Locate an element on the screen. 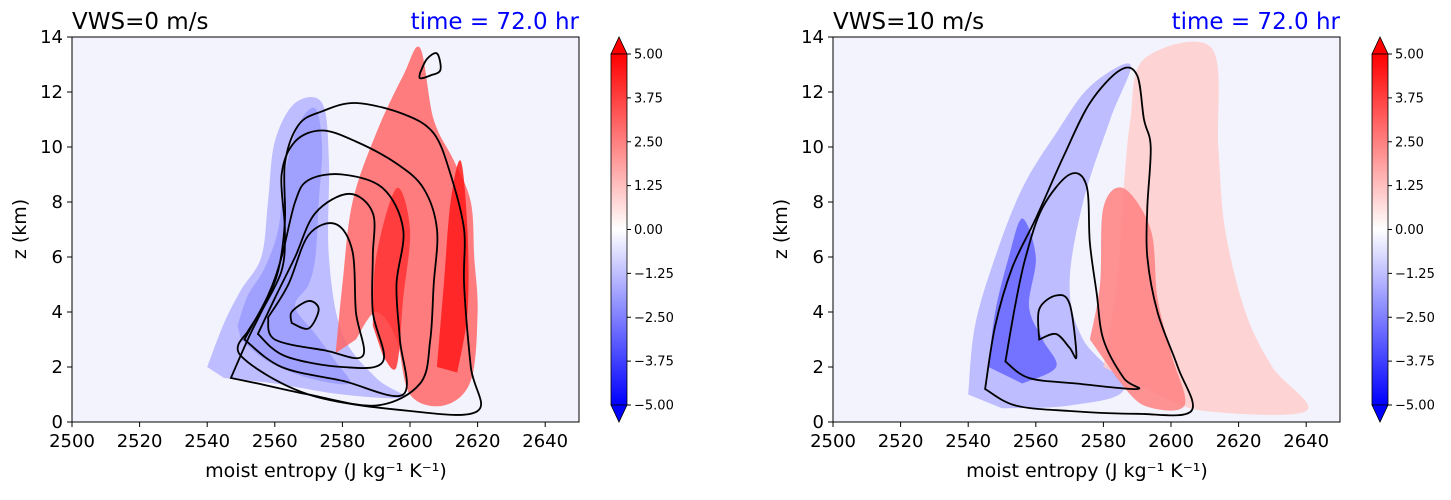  contour-lines-vws10 is located at coordinates (1089, 241).